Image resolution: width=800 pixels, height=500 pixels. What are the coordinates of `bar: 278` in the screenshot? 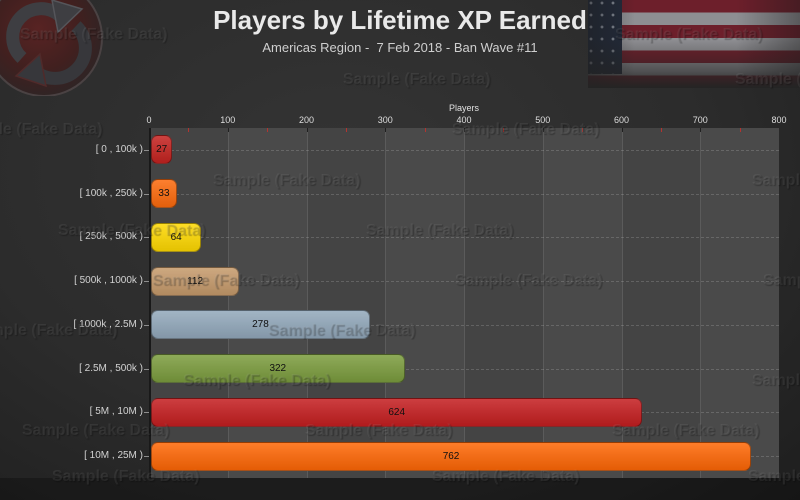 It's located at (260, 325).